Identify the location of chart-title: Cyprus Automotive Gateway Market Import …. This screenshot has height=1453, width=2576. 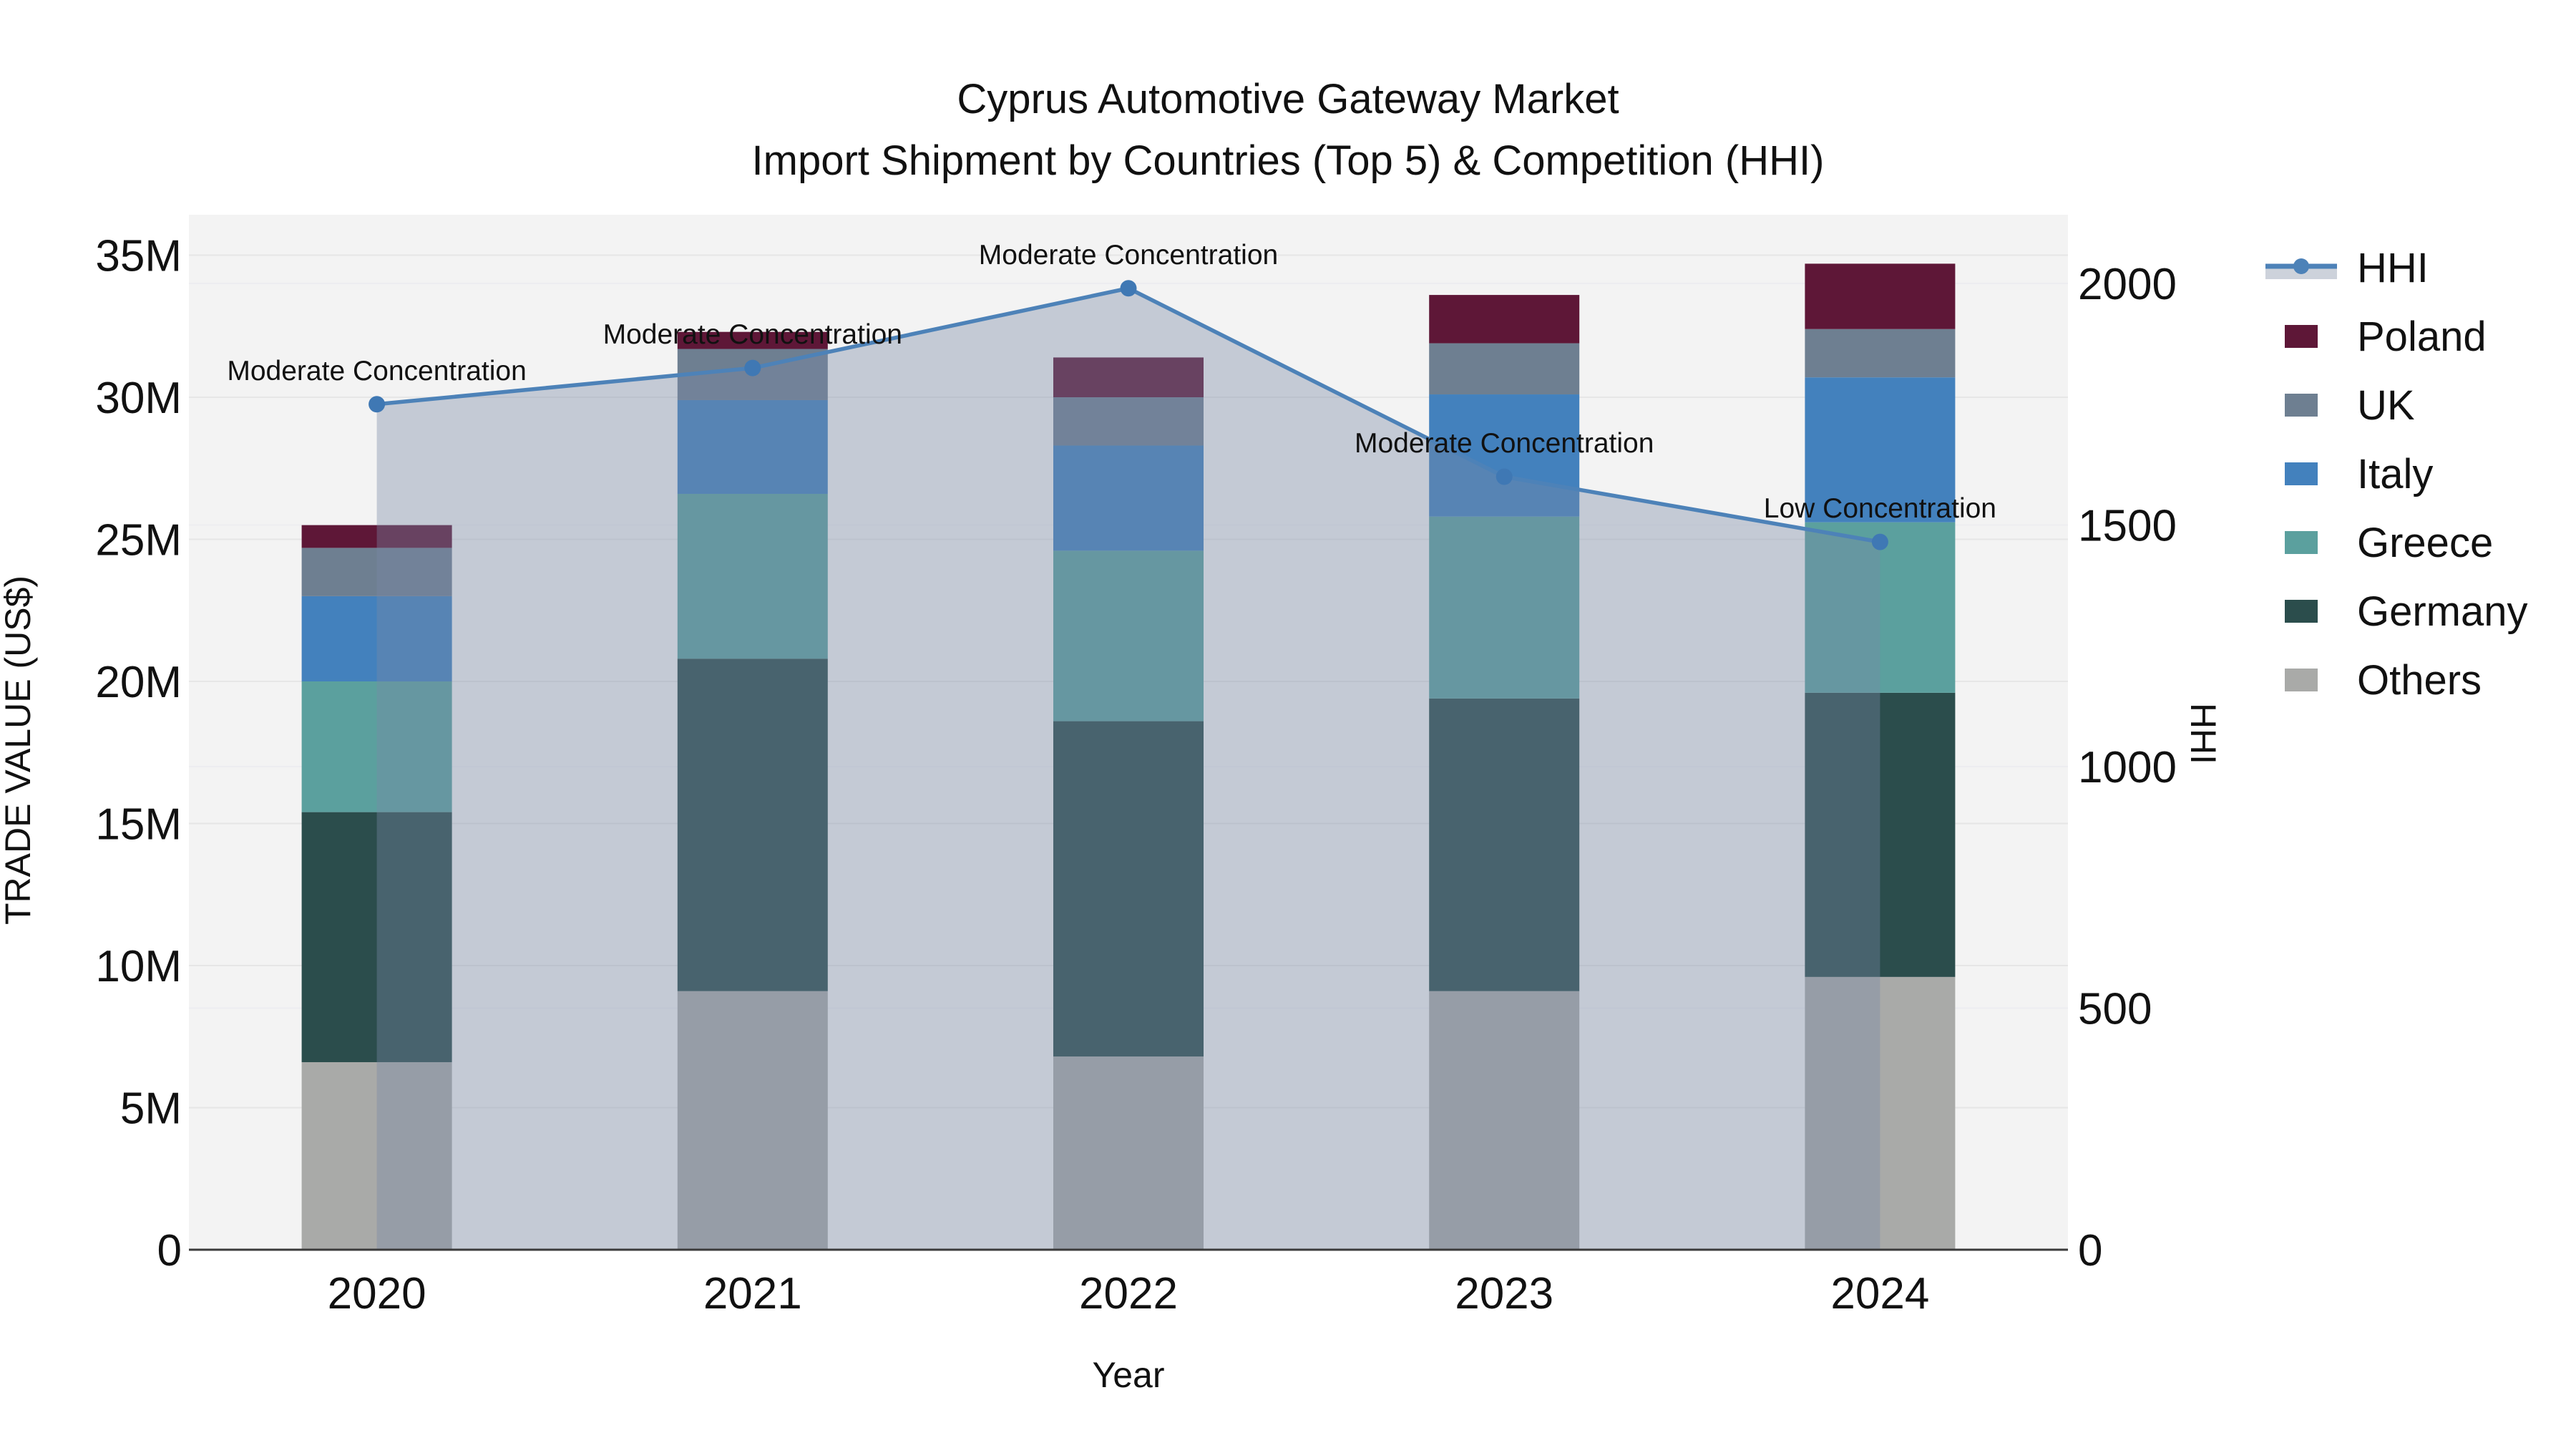
(1288, 130).